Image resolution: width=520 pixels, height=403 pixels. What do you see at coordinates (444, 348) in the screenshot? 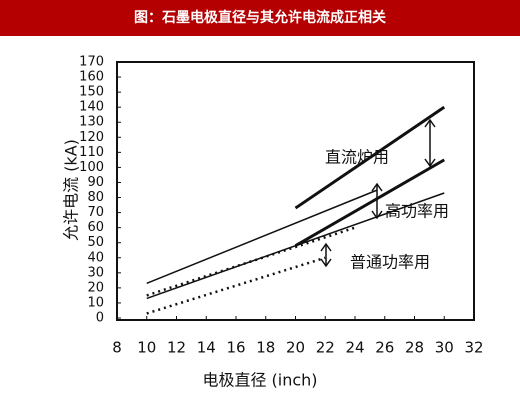
I see `x-tick-label: 30` at bounding box center [444, 348].